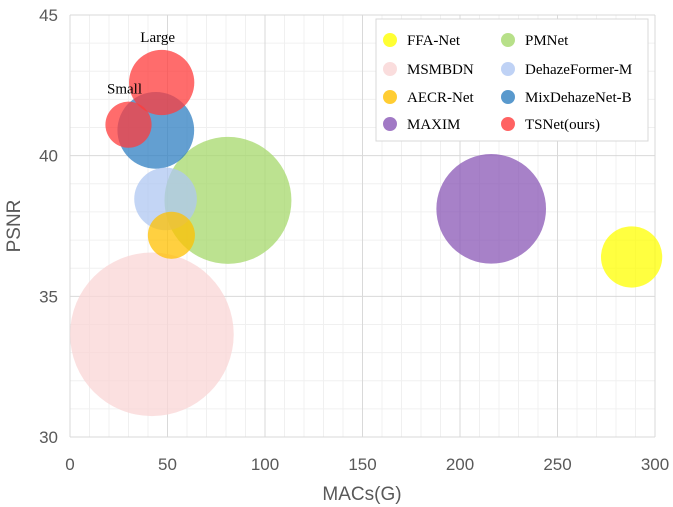 Image resolution: width=673 pixels, height=507 pixels. I want to click on legend-marker-dehazeformer-m, so click(508, 69).